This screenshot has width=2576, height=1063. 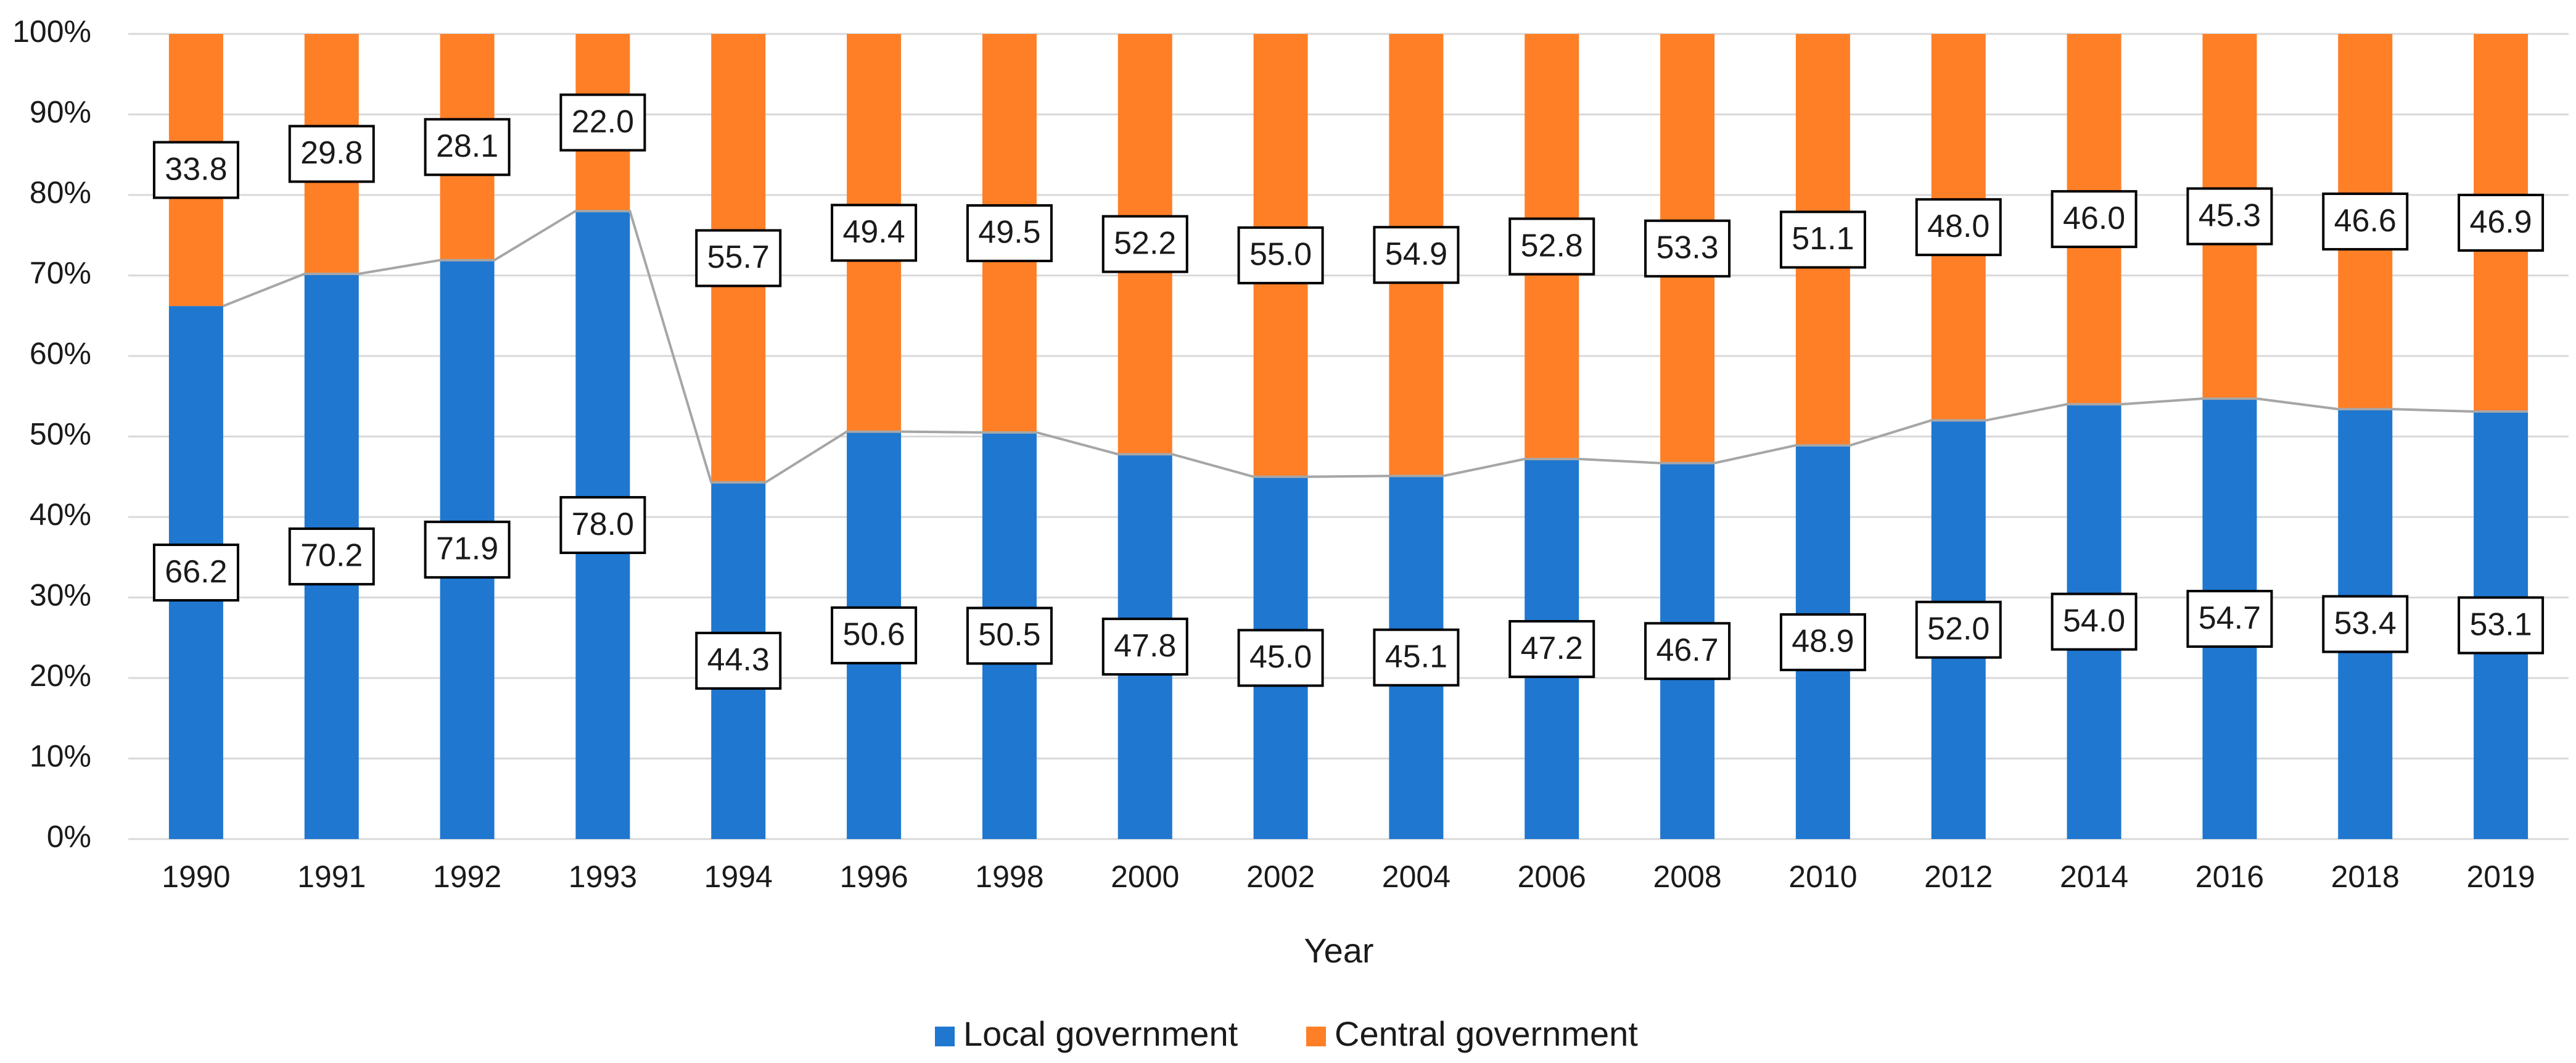 What do you see at coordinates (467, 146) in the screenshot?
I see `data-label-central-government: 28.1` at bounding box center [467, 146].